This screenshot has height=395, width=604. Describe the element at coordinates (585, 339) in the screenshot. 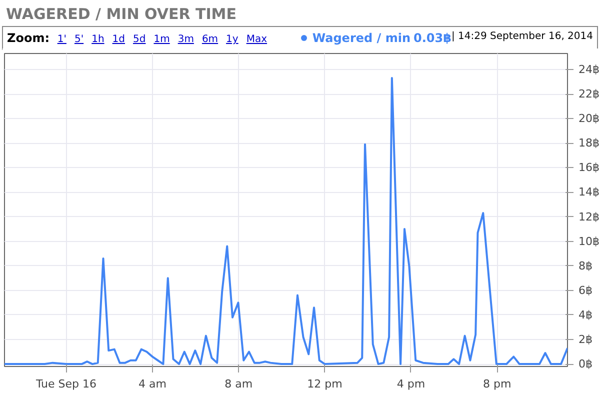

I see `y-tick-label: 2฿` at that location.